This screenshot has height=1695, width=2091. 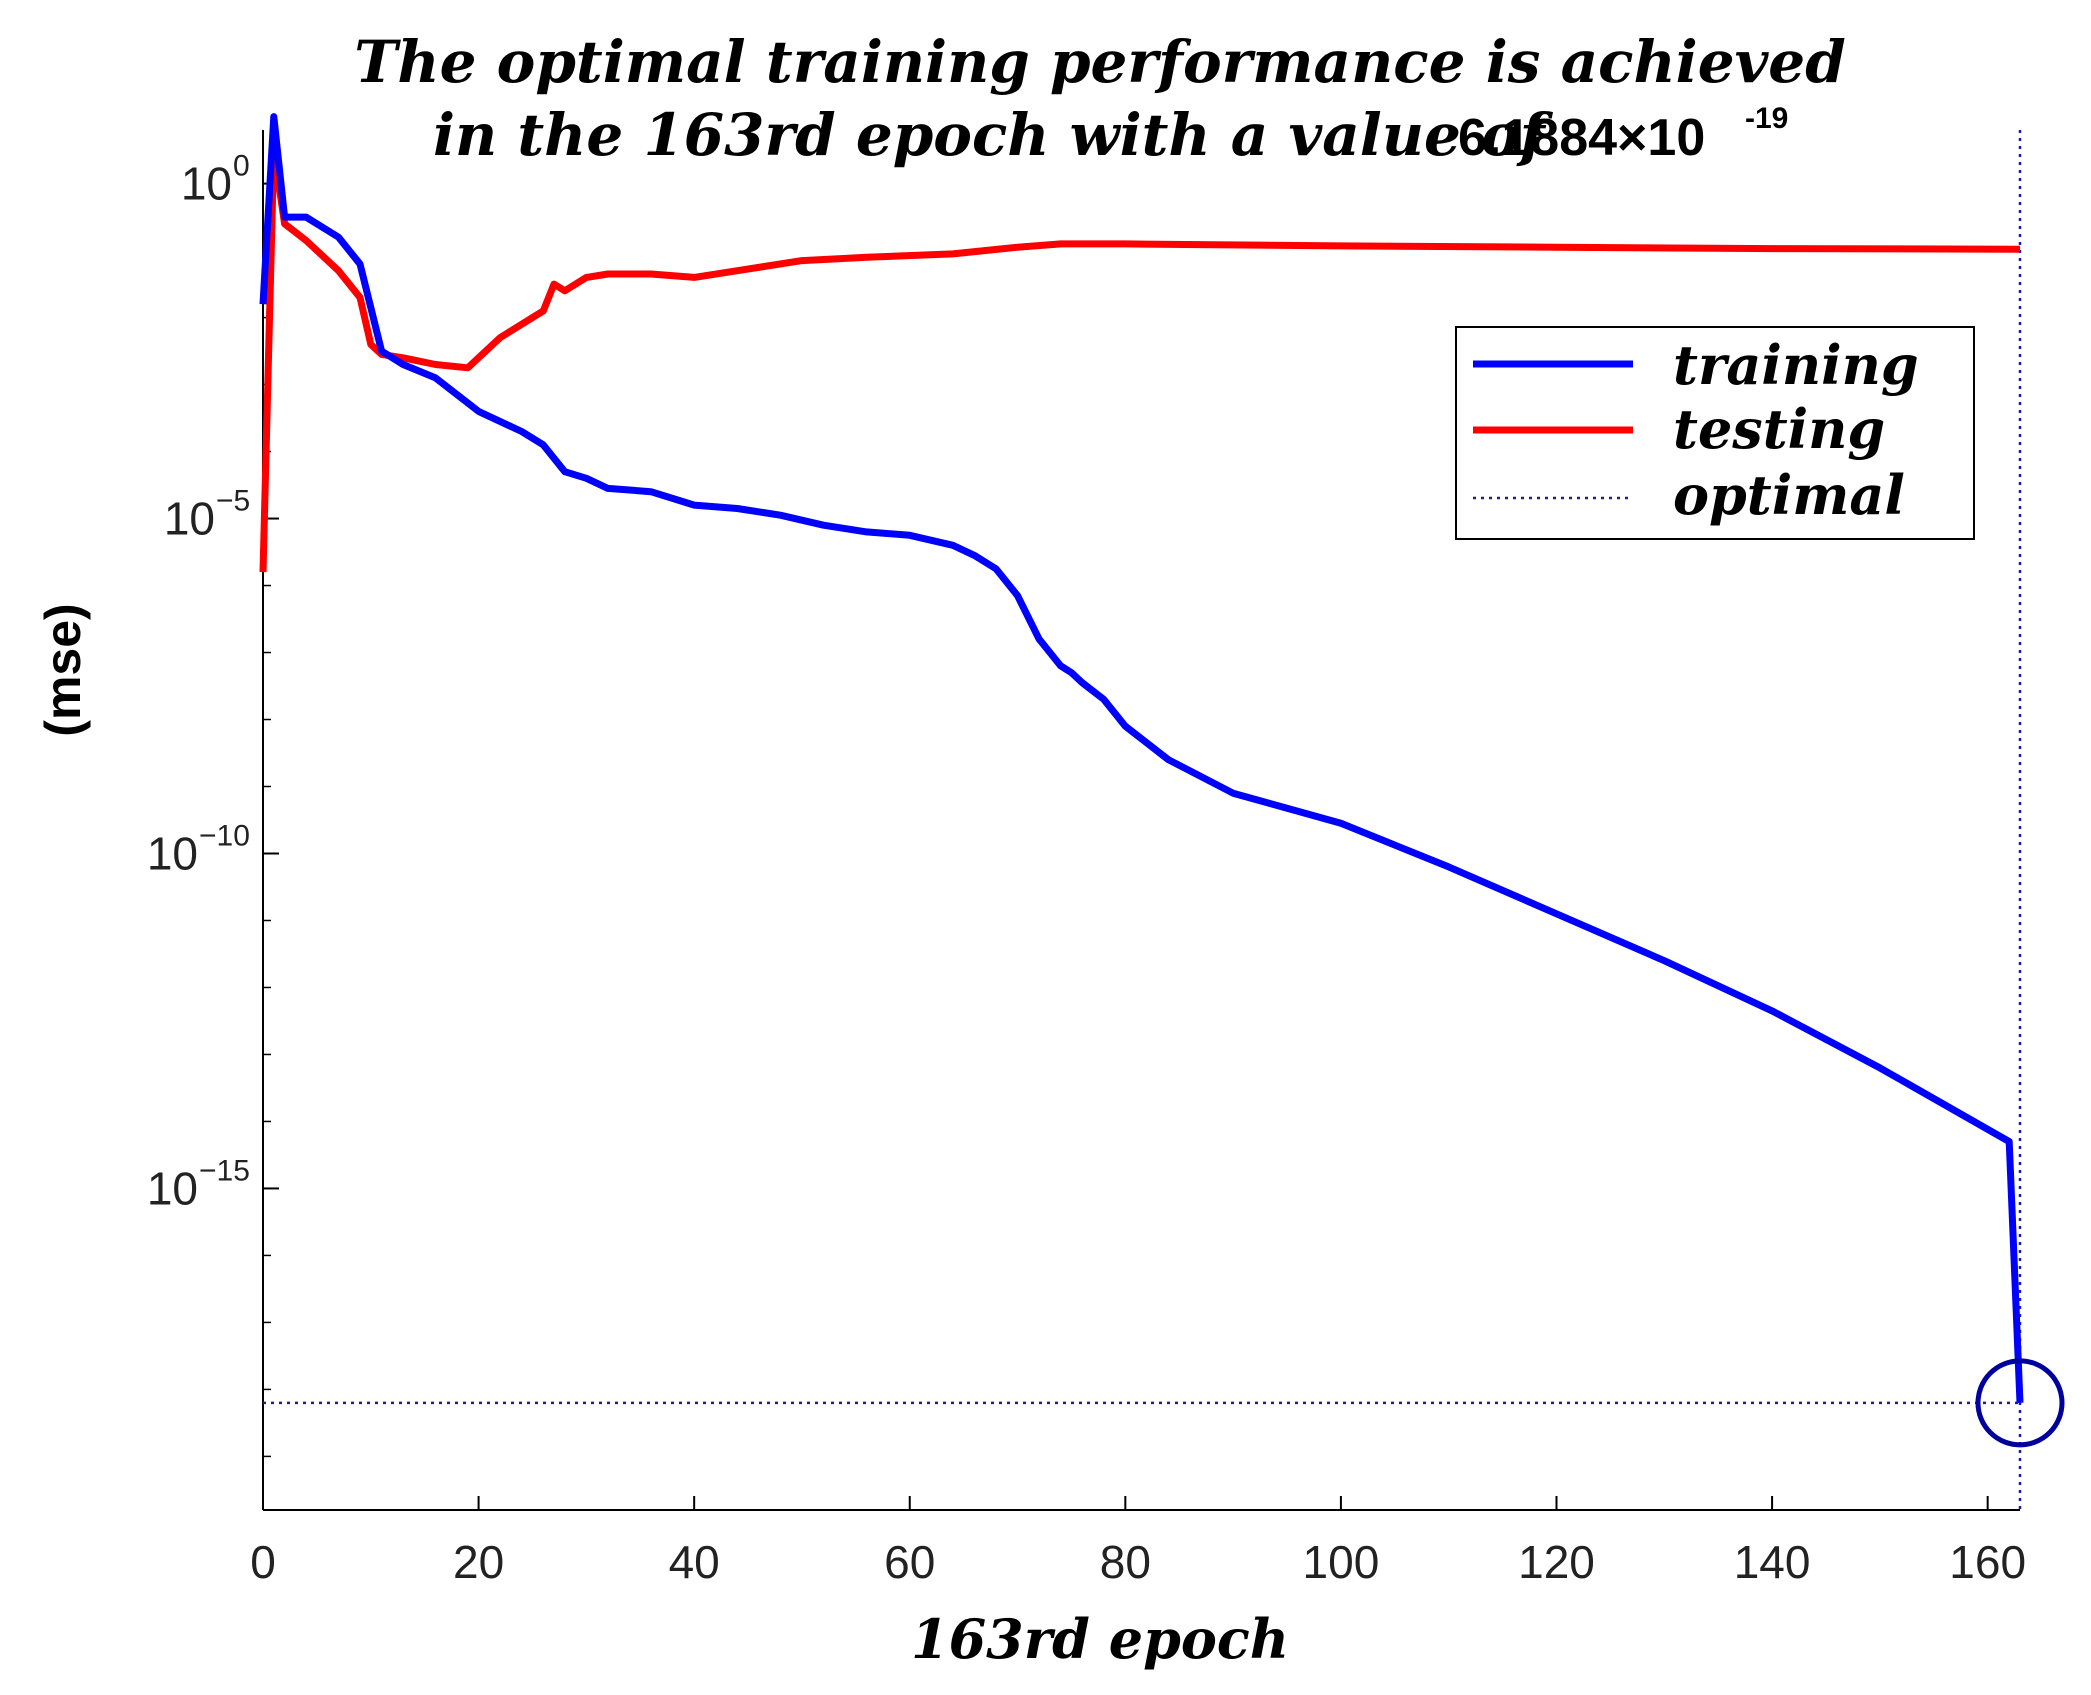 I want to click on chart-title-value: 6.1884×10, so click(x=1581, y=138).